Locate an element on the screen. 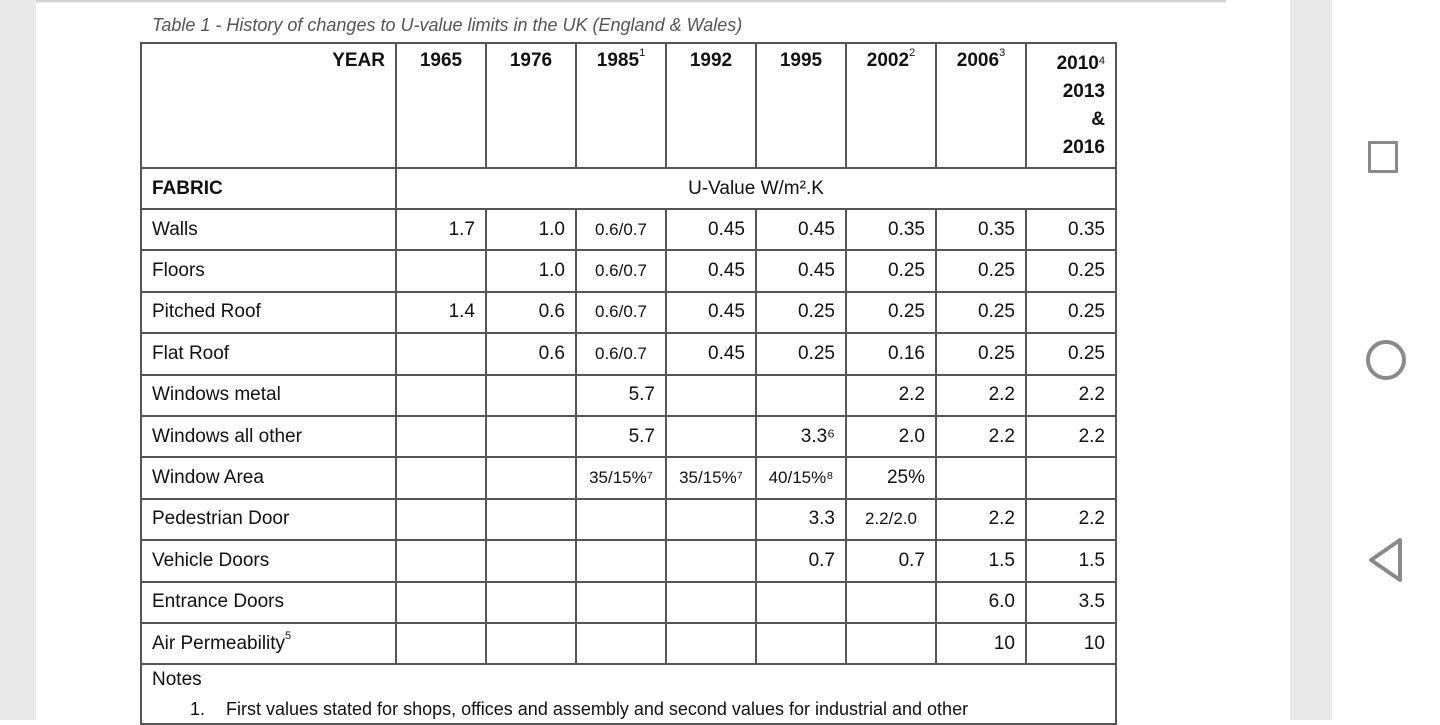 The height and width of the screenshot is (725, 1440). home-circle-icon is located at coordinates (1386, 360).